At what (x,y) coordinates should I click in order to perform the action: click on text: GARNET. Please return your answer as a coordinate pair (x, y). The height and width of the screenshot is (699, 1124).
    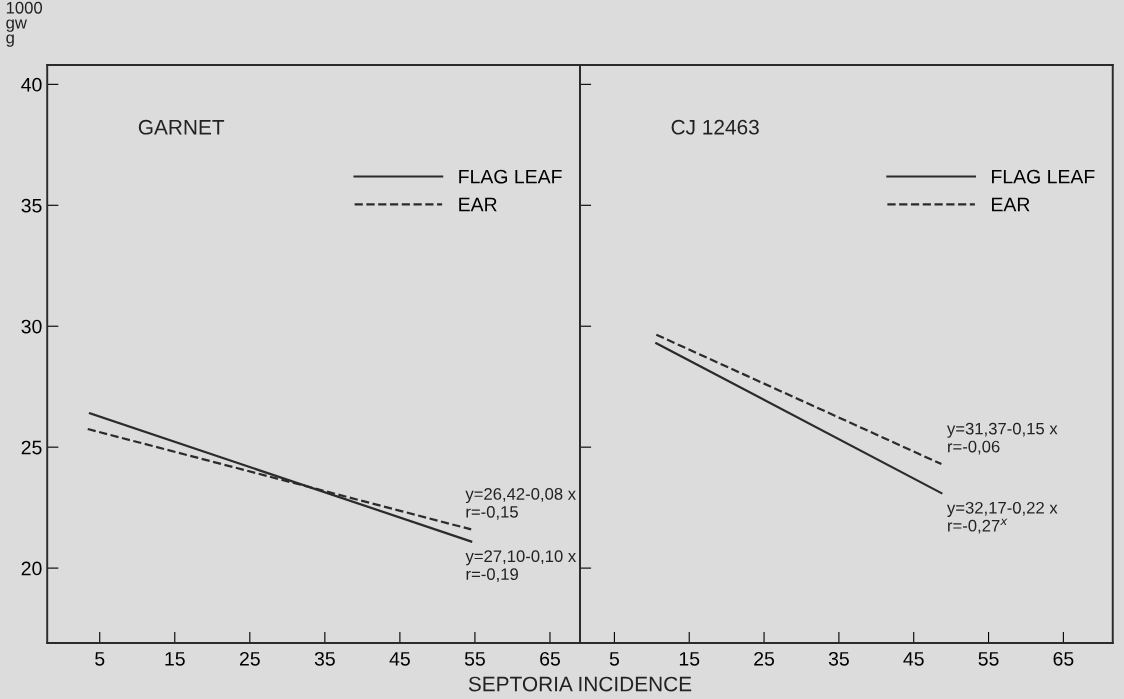
    Looking at the image, I should click on (181, 127).